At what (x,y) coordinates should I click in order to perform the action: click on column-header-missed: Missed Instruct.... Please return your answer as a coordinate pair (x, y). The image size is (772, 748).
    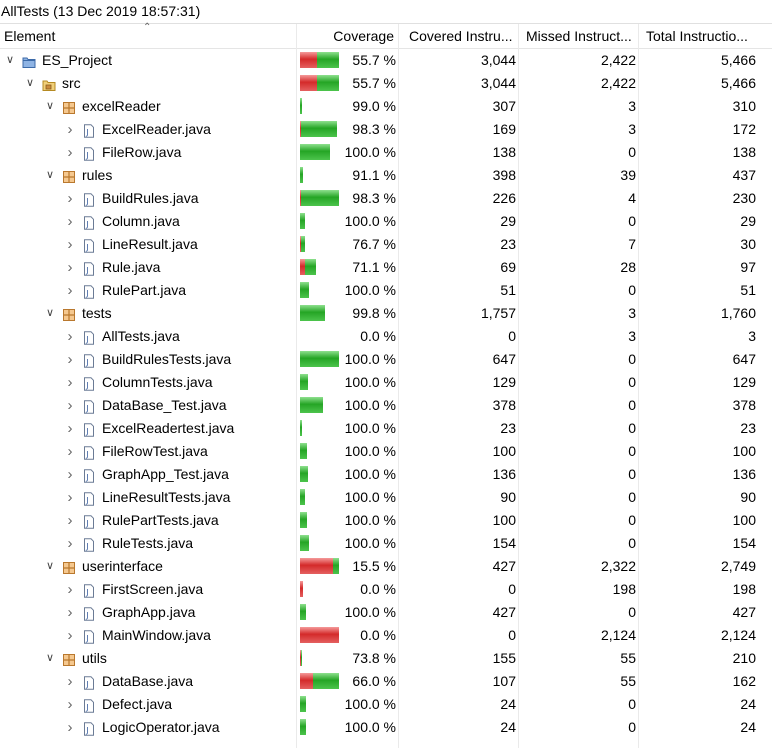
    Looking at the image, I should click on (579, 36).